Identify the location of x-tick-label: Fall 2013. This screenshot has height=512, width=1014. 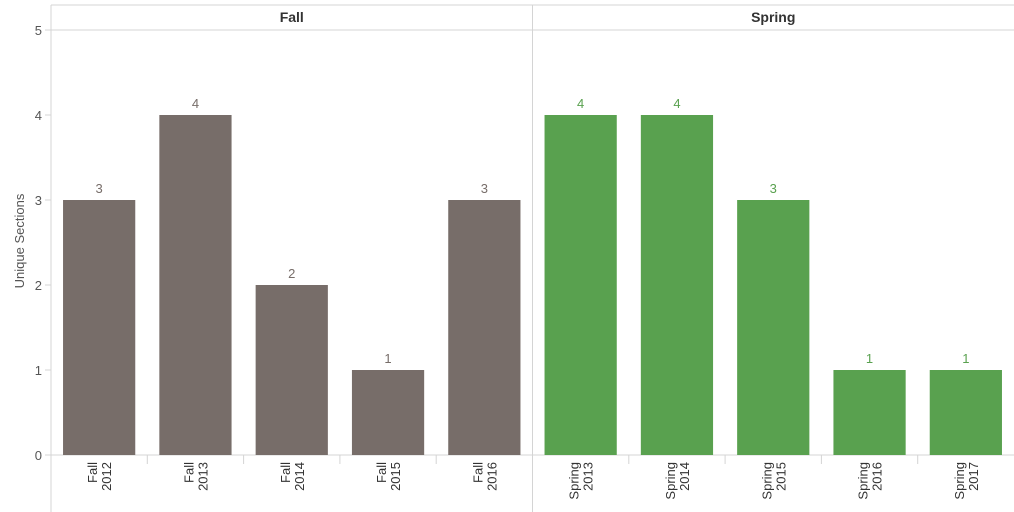
(195, 476).